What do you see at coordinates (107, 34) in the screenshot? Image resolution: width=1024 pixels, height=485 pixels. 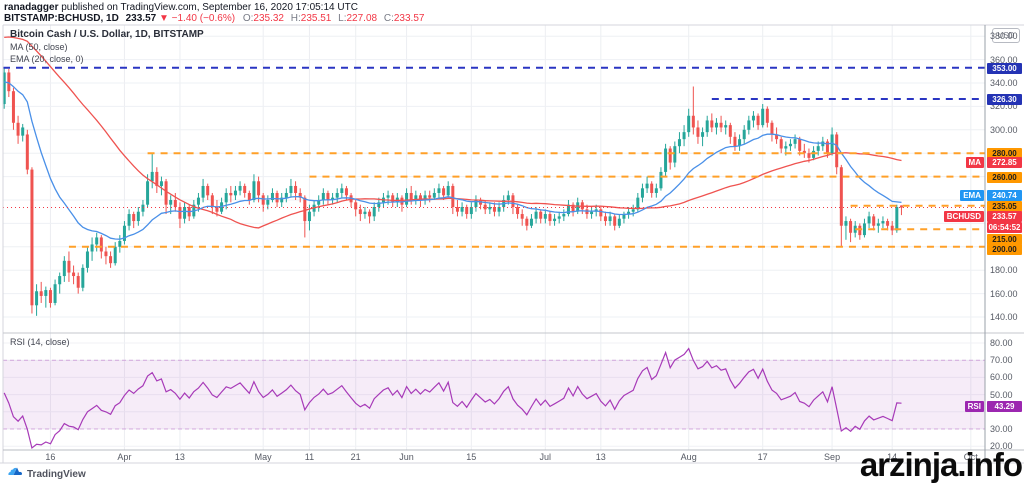 I see `chart-title: Bitcoin Cash / U.S. Dollar, 1D, BITSTAMP` at bounding box center [107, 34].